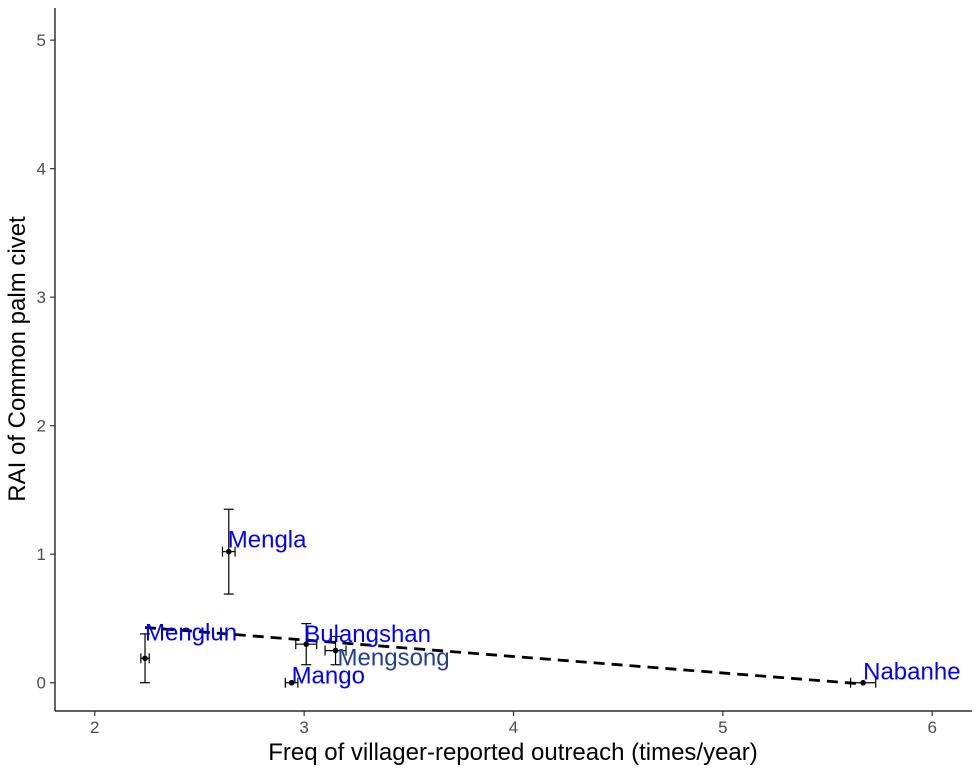 Image resolution: width=980 pixels, height=770 pixels. Describe the element at coordinates (41, 683) in the screenshot. I see `y-tick-label: 0` at that location.